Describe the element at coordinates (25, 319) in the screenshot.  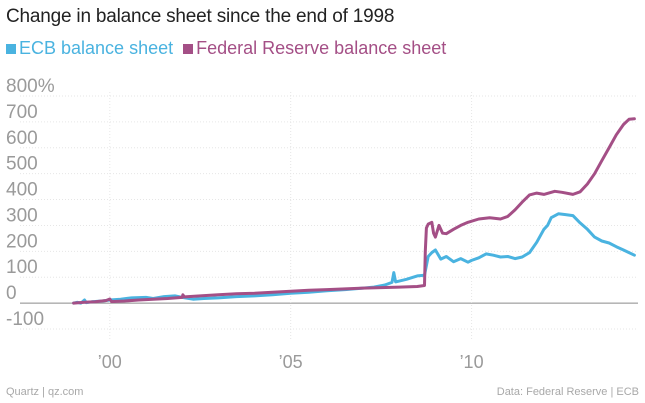
I see `y-tick-label: -100` at that location.